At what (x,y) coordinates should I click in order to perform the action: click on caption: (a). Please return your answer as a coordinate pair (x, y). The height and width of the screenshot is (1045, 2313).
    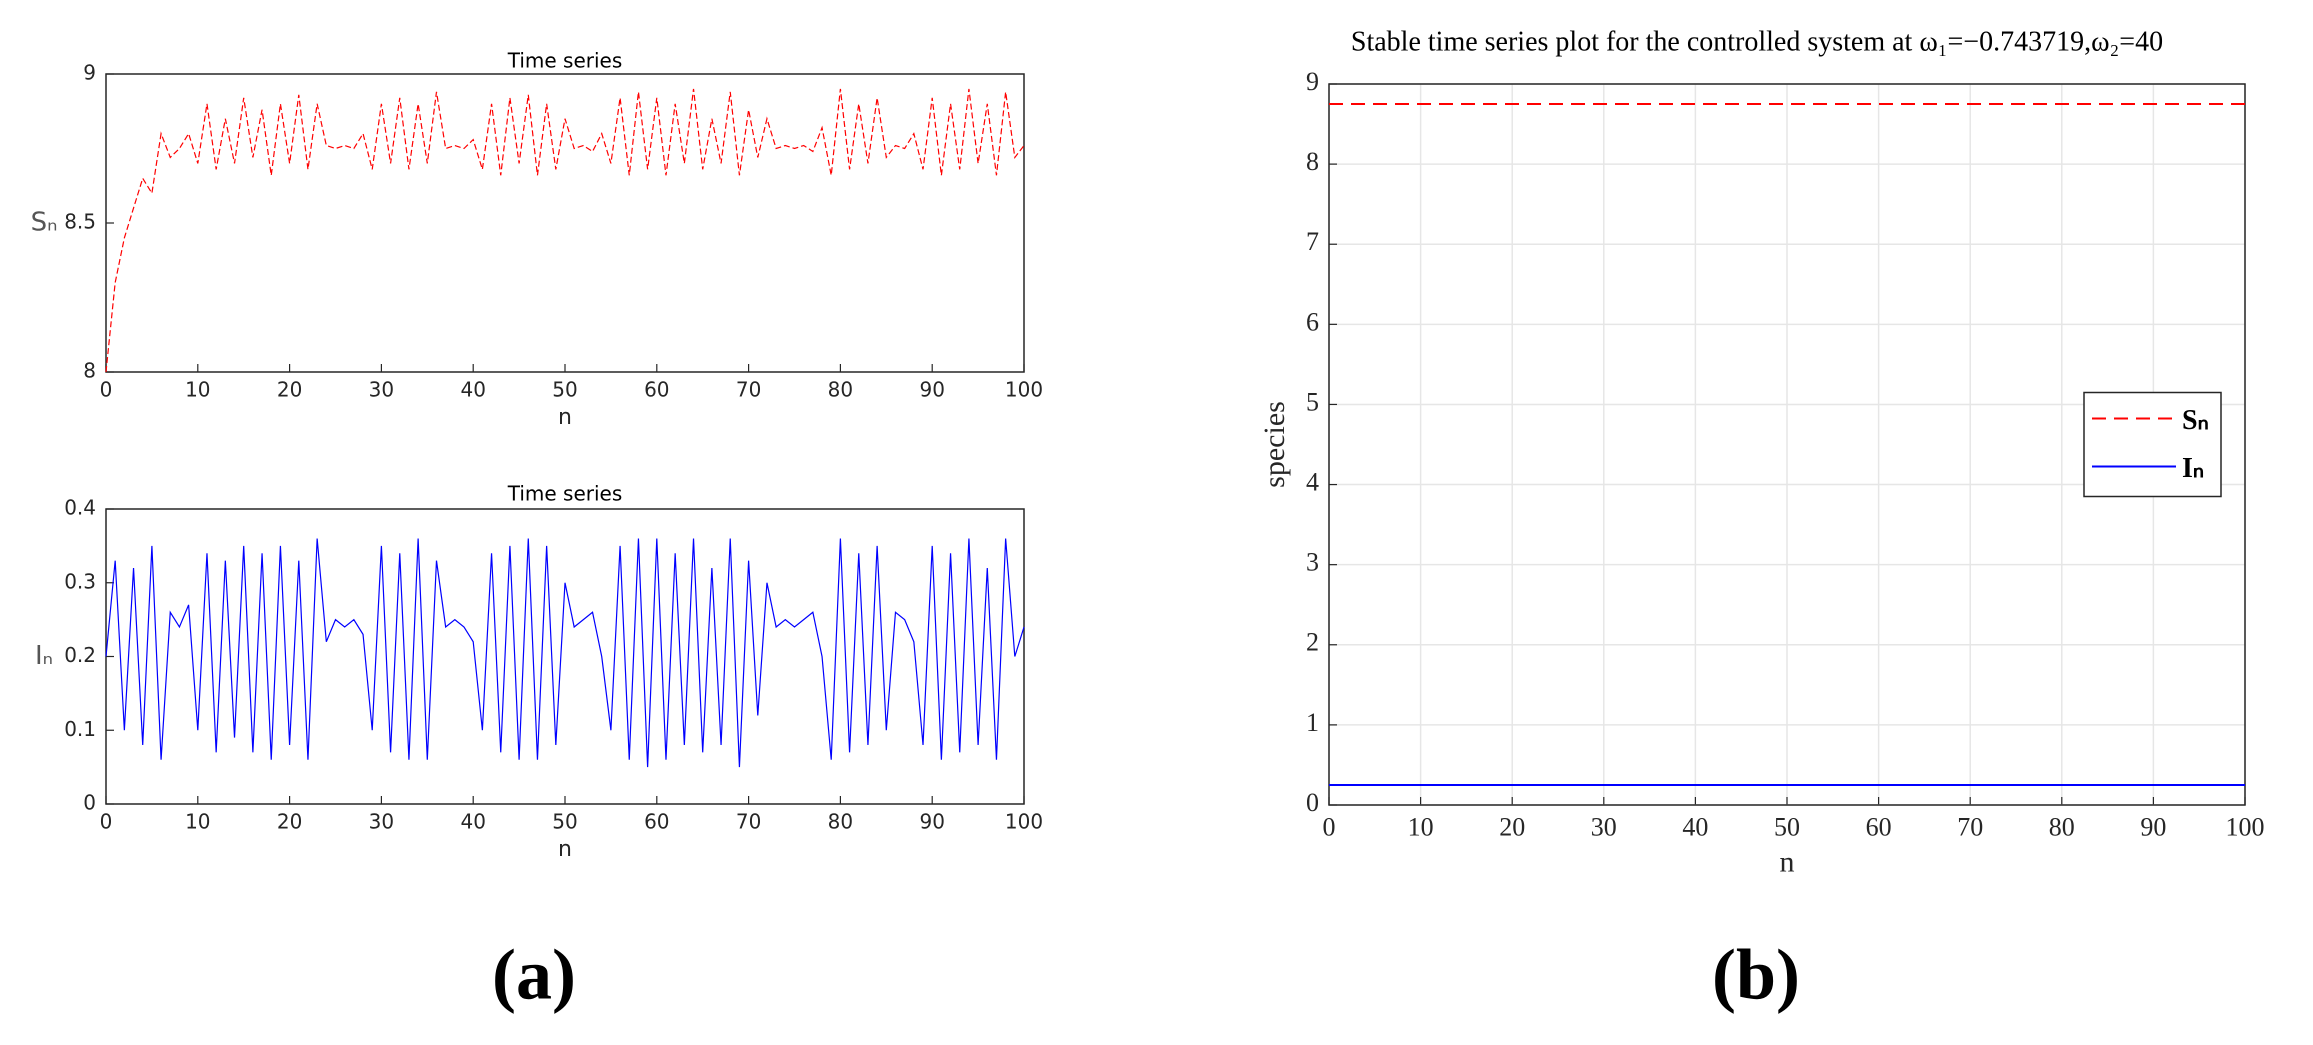
    Looking at the image, I should click on (534, 975).